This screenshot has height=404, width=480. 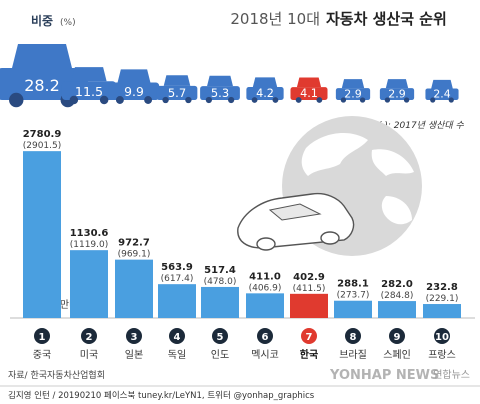 I want to click on value-label: 282.0, so click(x=397, y=284).